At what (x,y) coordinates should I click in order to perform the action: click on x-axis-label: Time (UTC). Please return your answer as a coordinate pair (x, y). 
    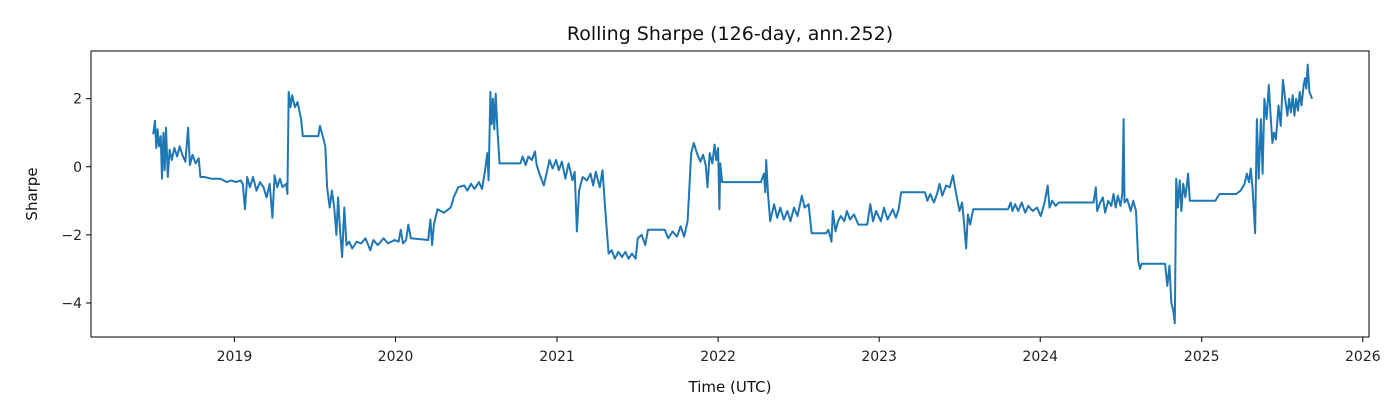
    Looking at the image, I should click on (730, 387).